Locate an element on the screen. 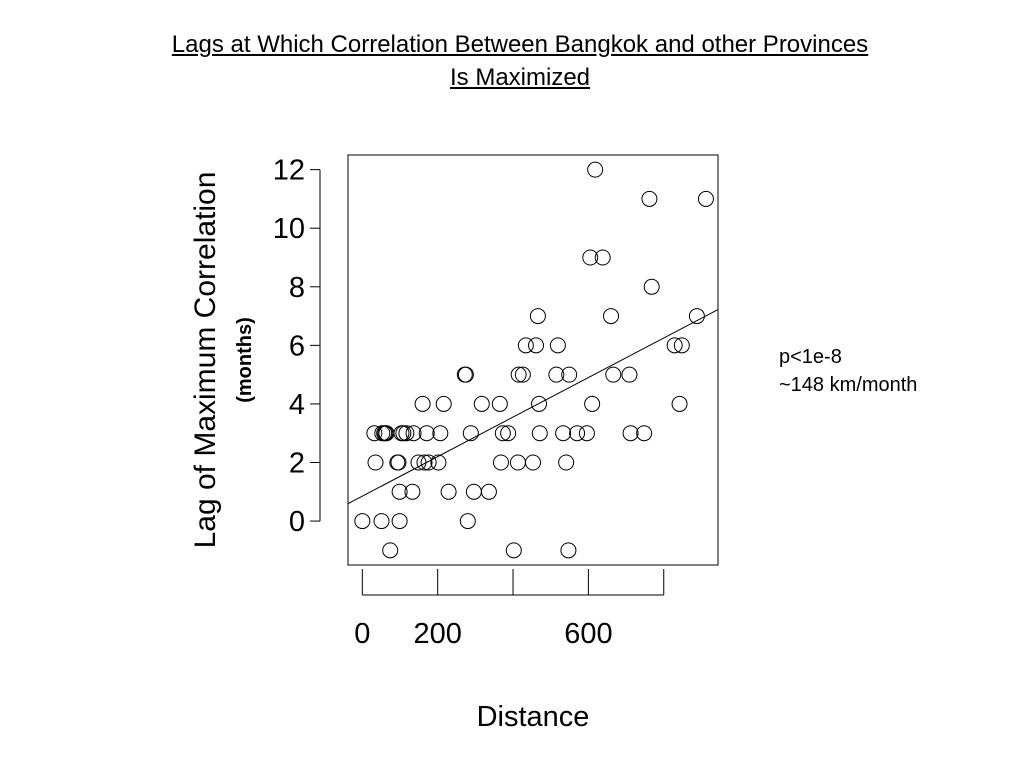 The height and width of the screenshot is (768, 1024). x-tick-label: 200 is located at coordinates (437, 634).